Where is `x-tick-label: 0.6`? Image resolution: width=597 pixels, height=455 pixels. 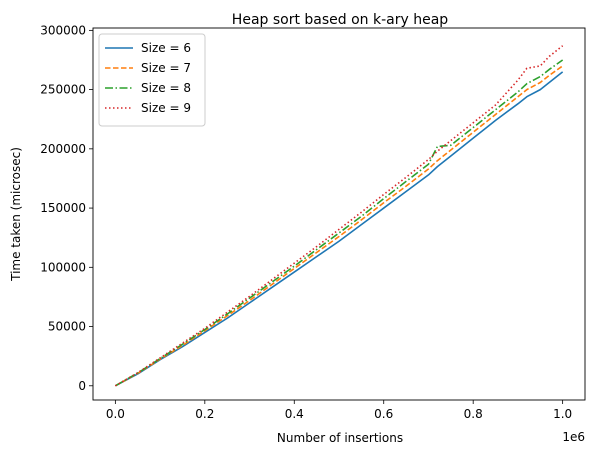
x-tick-label: 0.6 is located at coordinates (383, 414).